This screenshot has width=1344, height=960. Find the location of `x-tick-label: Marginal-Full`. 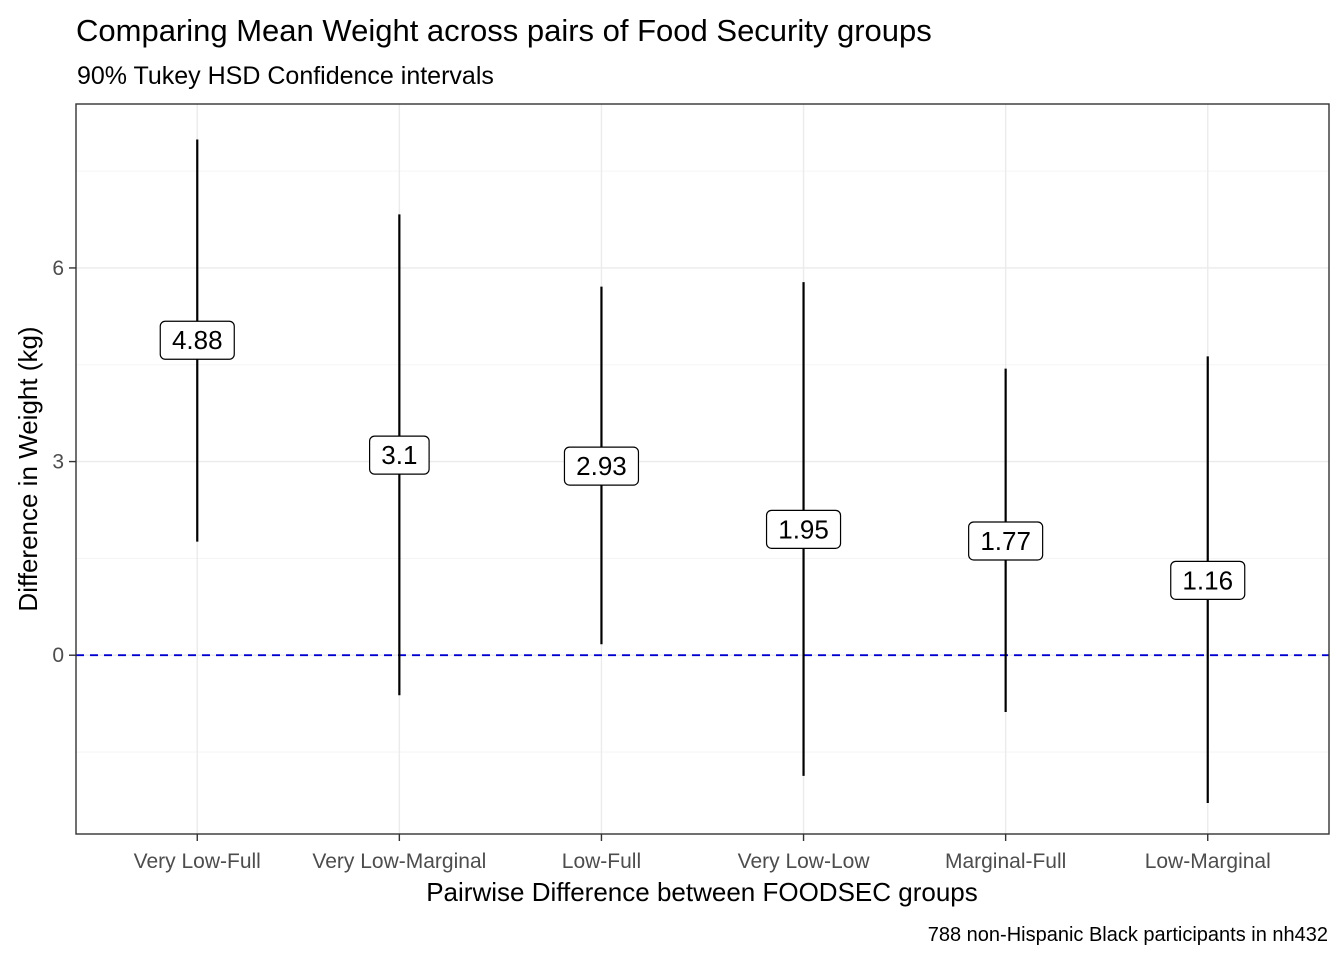

x-tick-label: Marginal-Full is located at coordinates (1005, 861).